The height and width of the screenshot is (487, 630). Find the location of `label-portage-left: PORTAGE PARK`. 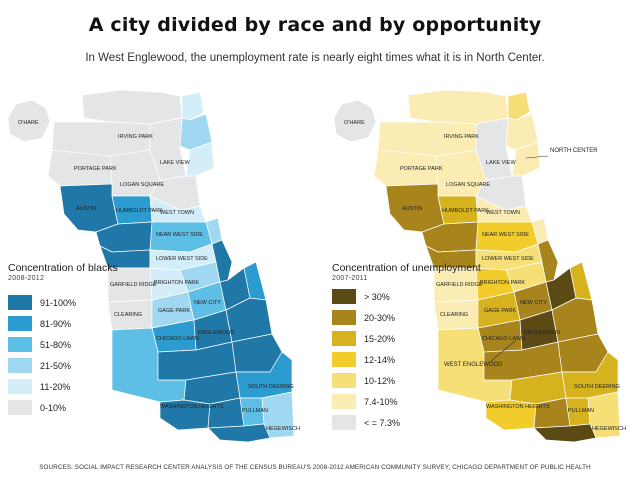

label-portage-left: PORTAGE PARK is located at coordinates (95, 169).